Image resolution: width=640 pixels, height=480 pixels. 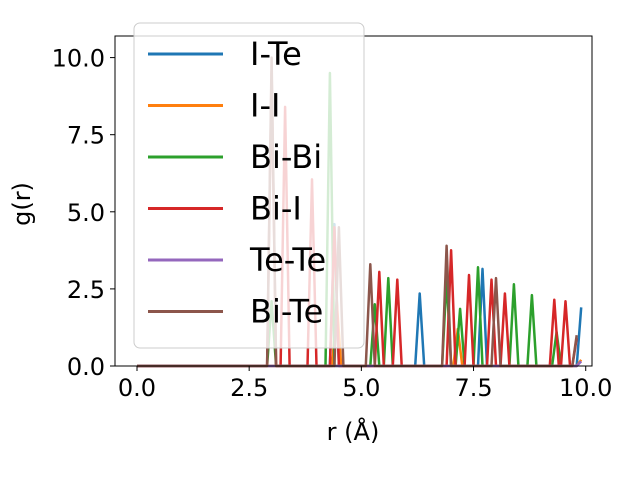 I want to click on x-tick-label: 5.0, so click(x=361, y=388).